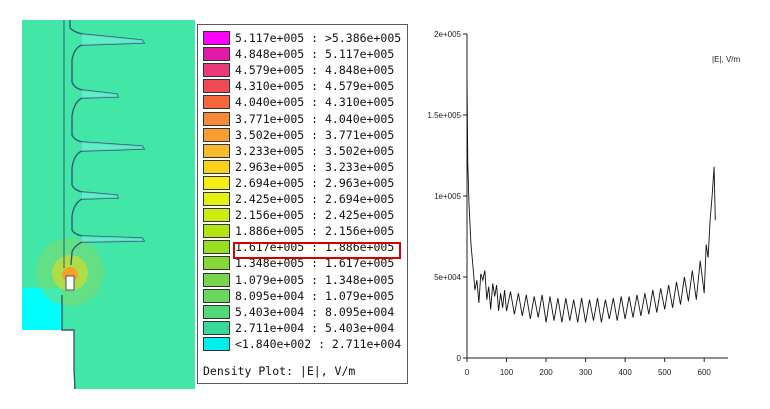 This screenshot has height=409, width=770. Describe the element at coordinates (447, 277) in the screenshot. I see `y-tick-label: 5e+004` at that location.